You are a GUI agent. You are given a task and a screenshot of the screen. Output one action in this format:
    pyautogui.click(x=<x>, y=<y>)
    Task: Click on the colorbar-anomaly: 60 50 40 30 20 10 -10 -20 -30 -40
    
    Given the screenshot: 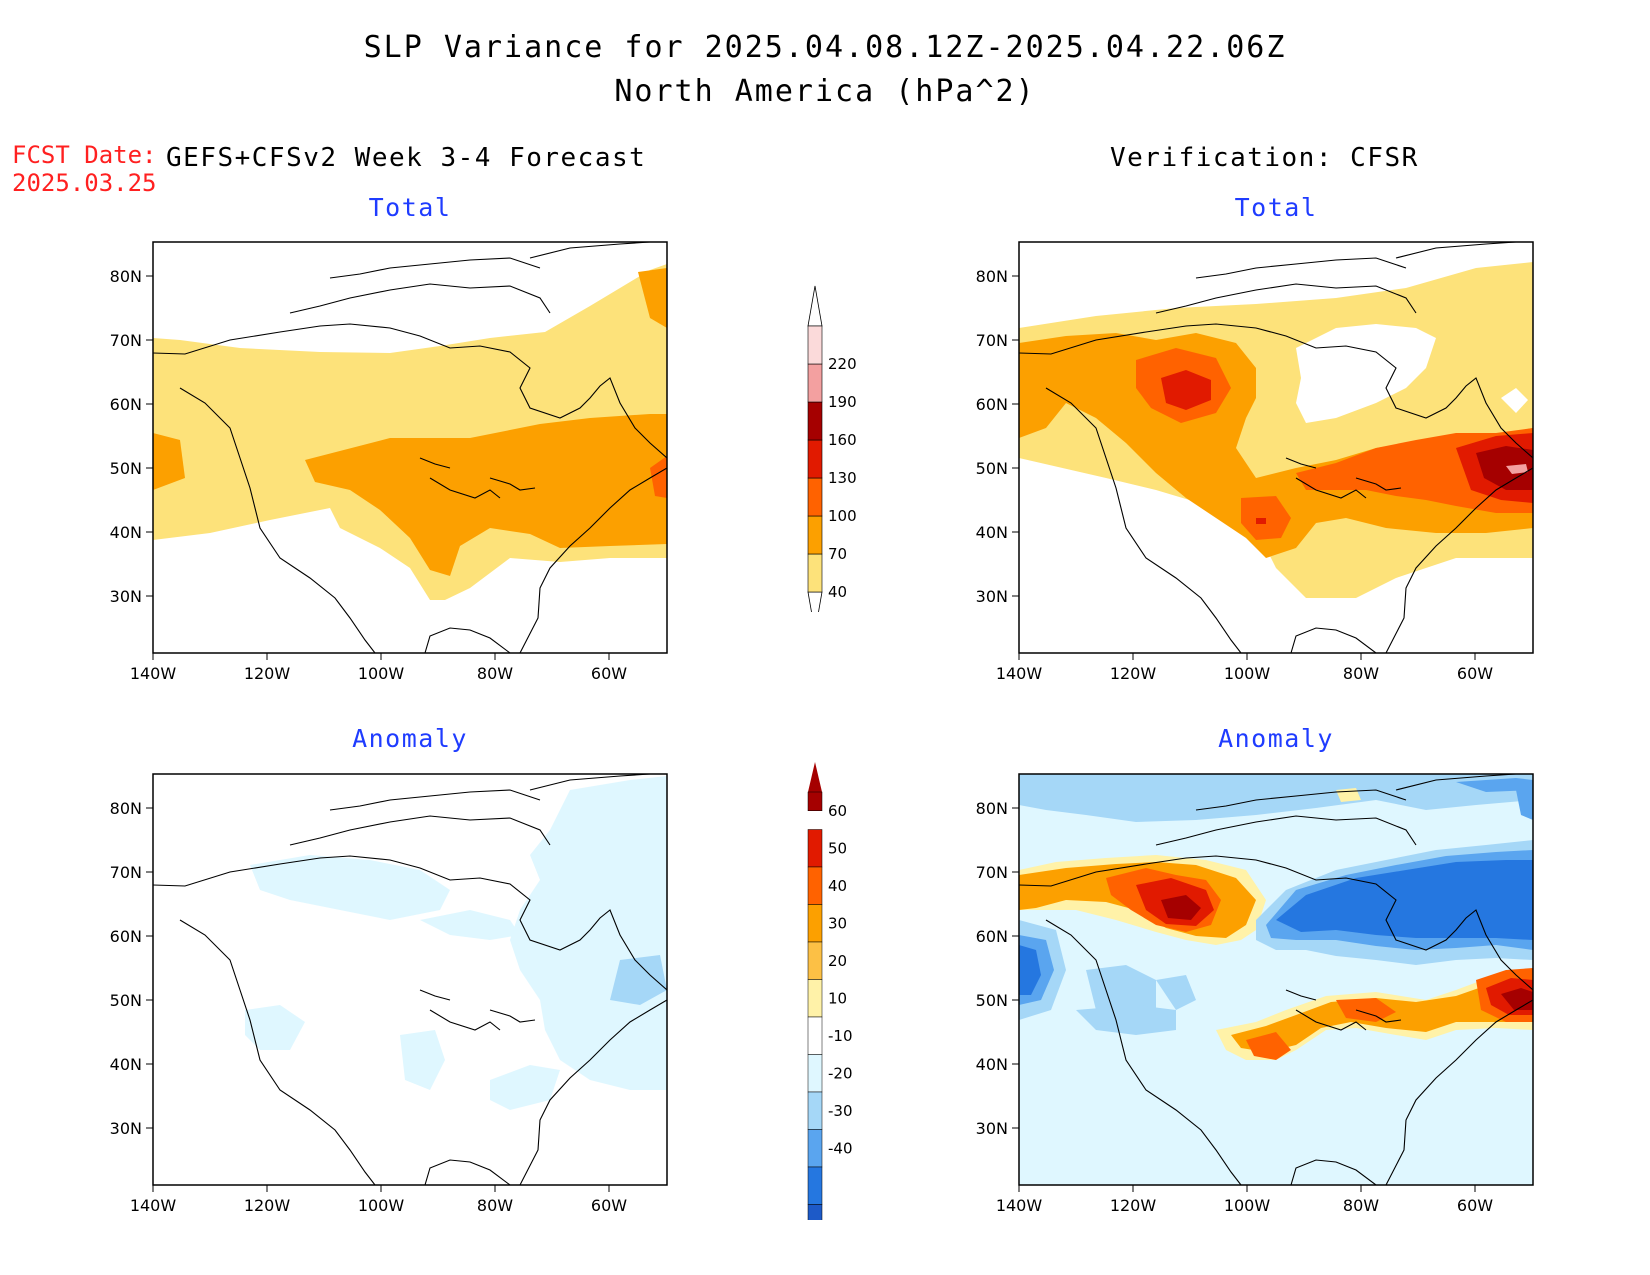 What is the action you would take?
    pyautogui.click(x=830, y=991)
    